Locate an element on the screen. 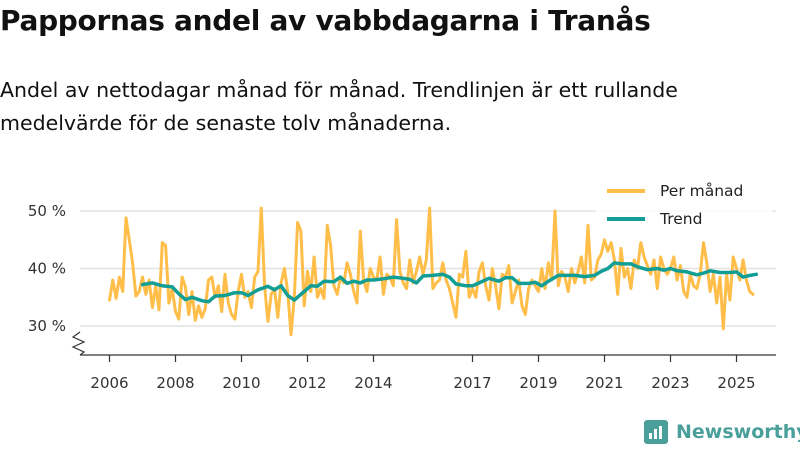 This screenshot has width=800, height=450. y-tick-label: 30 % is located at coordinates (47, 326).